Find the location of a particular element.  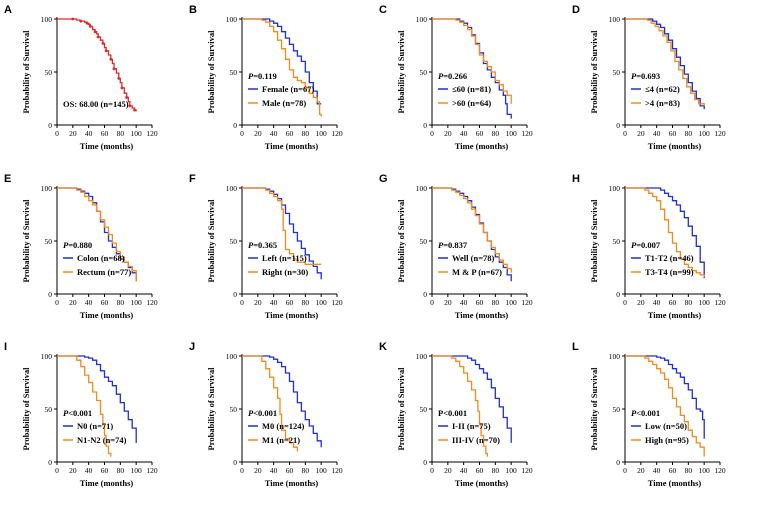

os-annotation: OS: 68.00 (n=145) is located at coordinates (96, 104).